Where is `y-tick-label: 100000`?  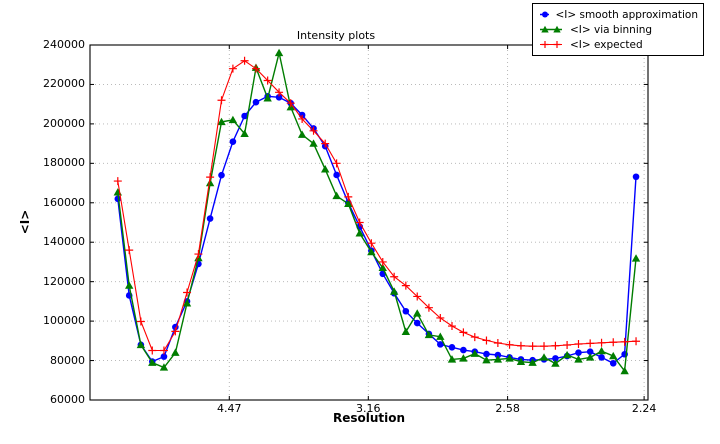
y-tick-label: 100000 is located at coordinates (64, 321).